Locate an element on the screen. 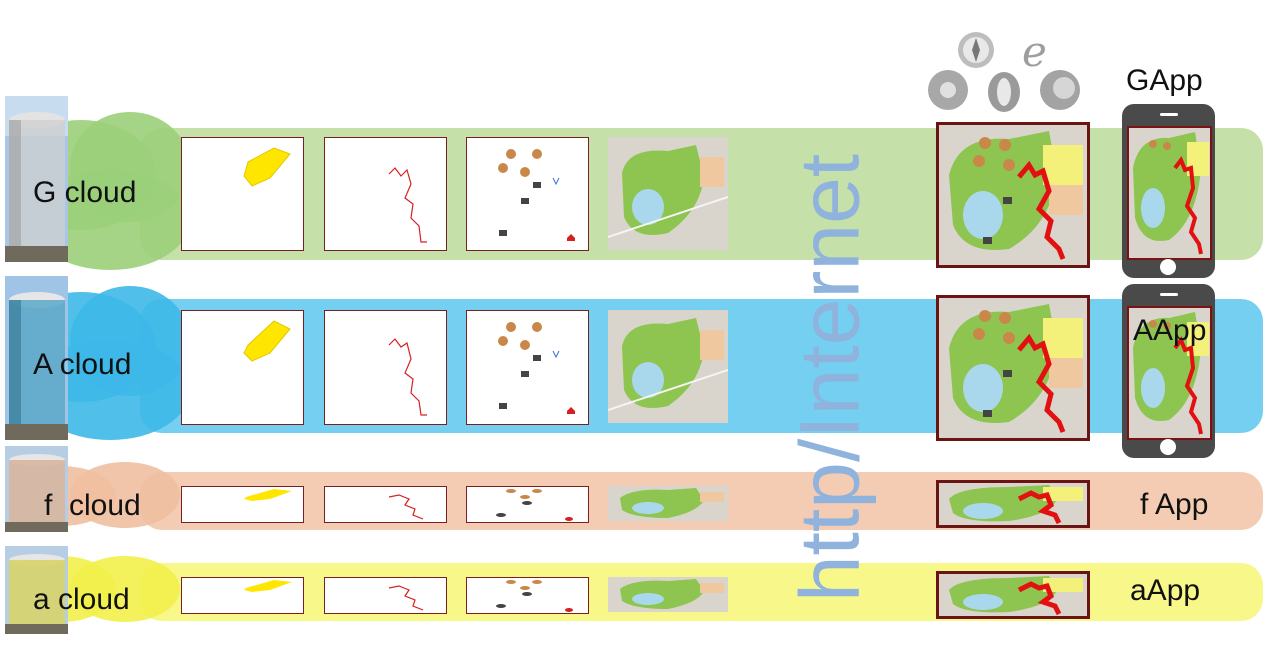 Image resolution: width=1280 pixels, height=658 pixels. f-cloud-label: f cloud is located at coordinates (92, 505).